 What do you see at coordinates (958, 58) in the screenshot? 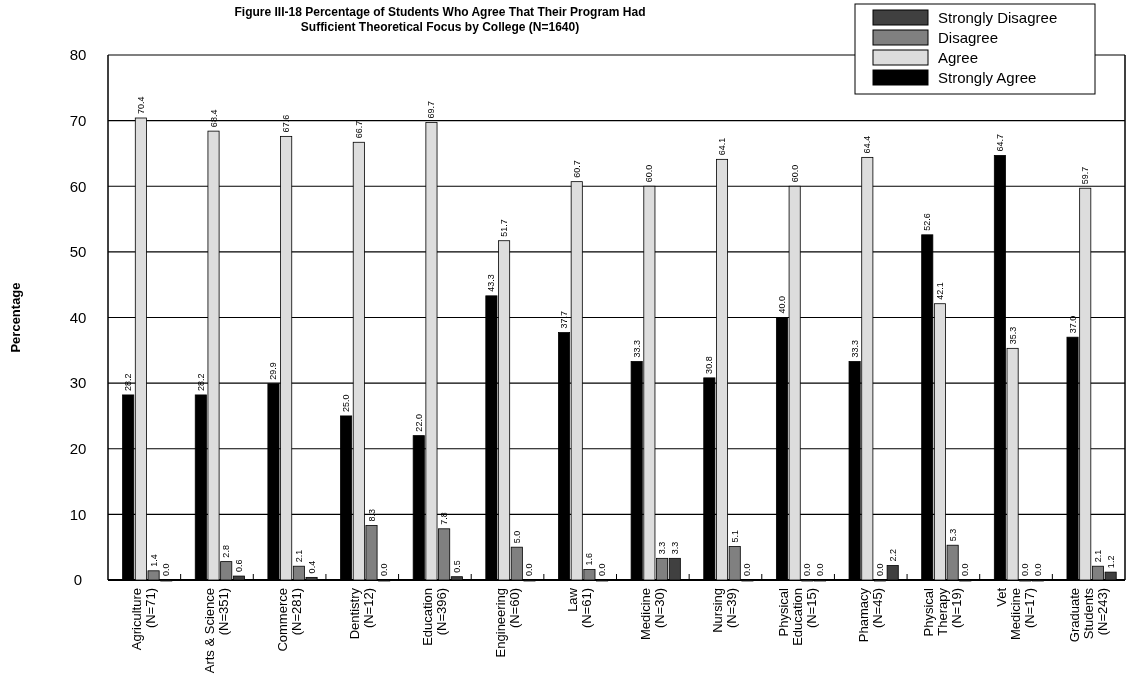
I see `legend-label: Agree` at bounding box center [958, 58].